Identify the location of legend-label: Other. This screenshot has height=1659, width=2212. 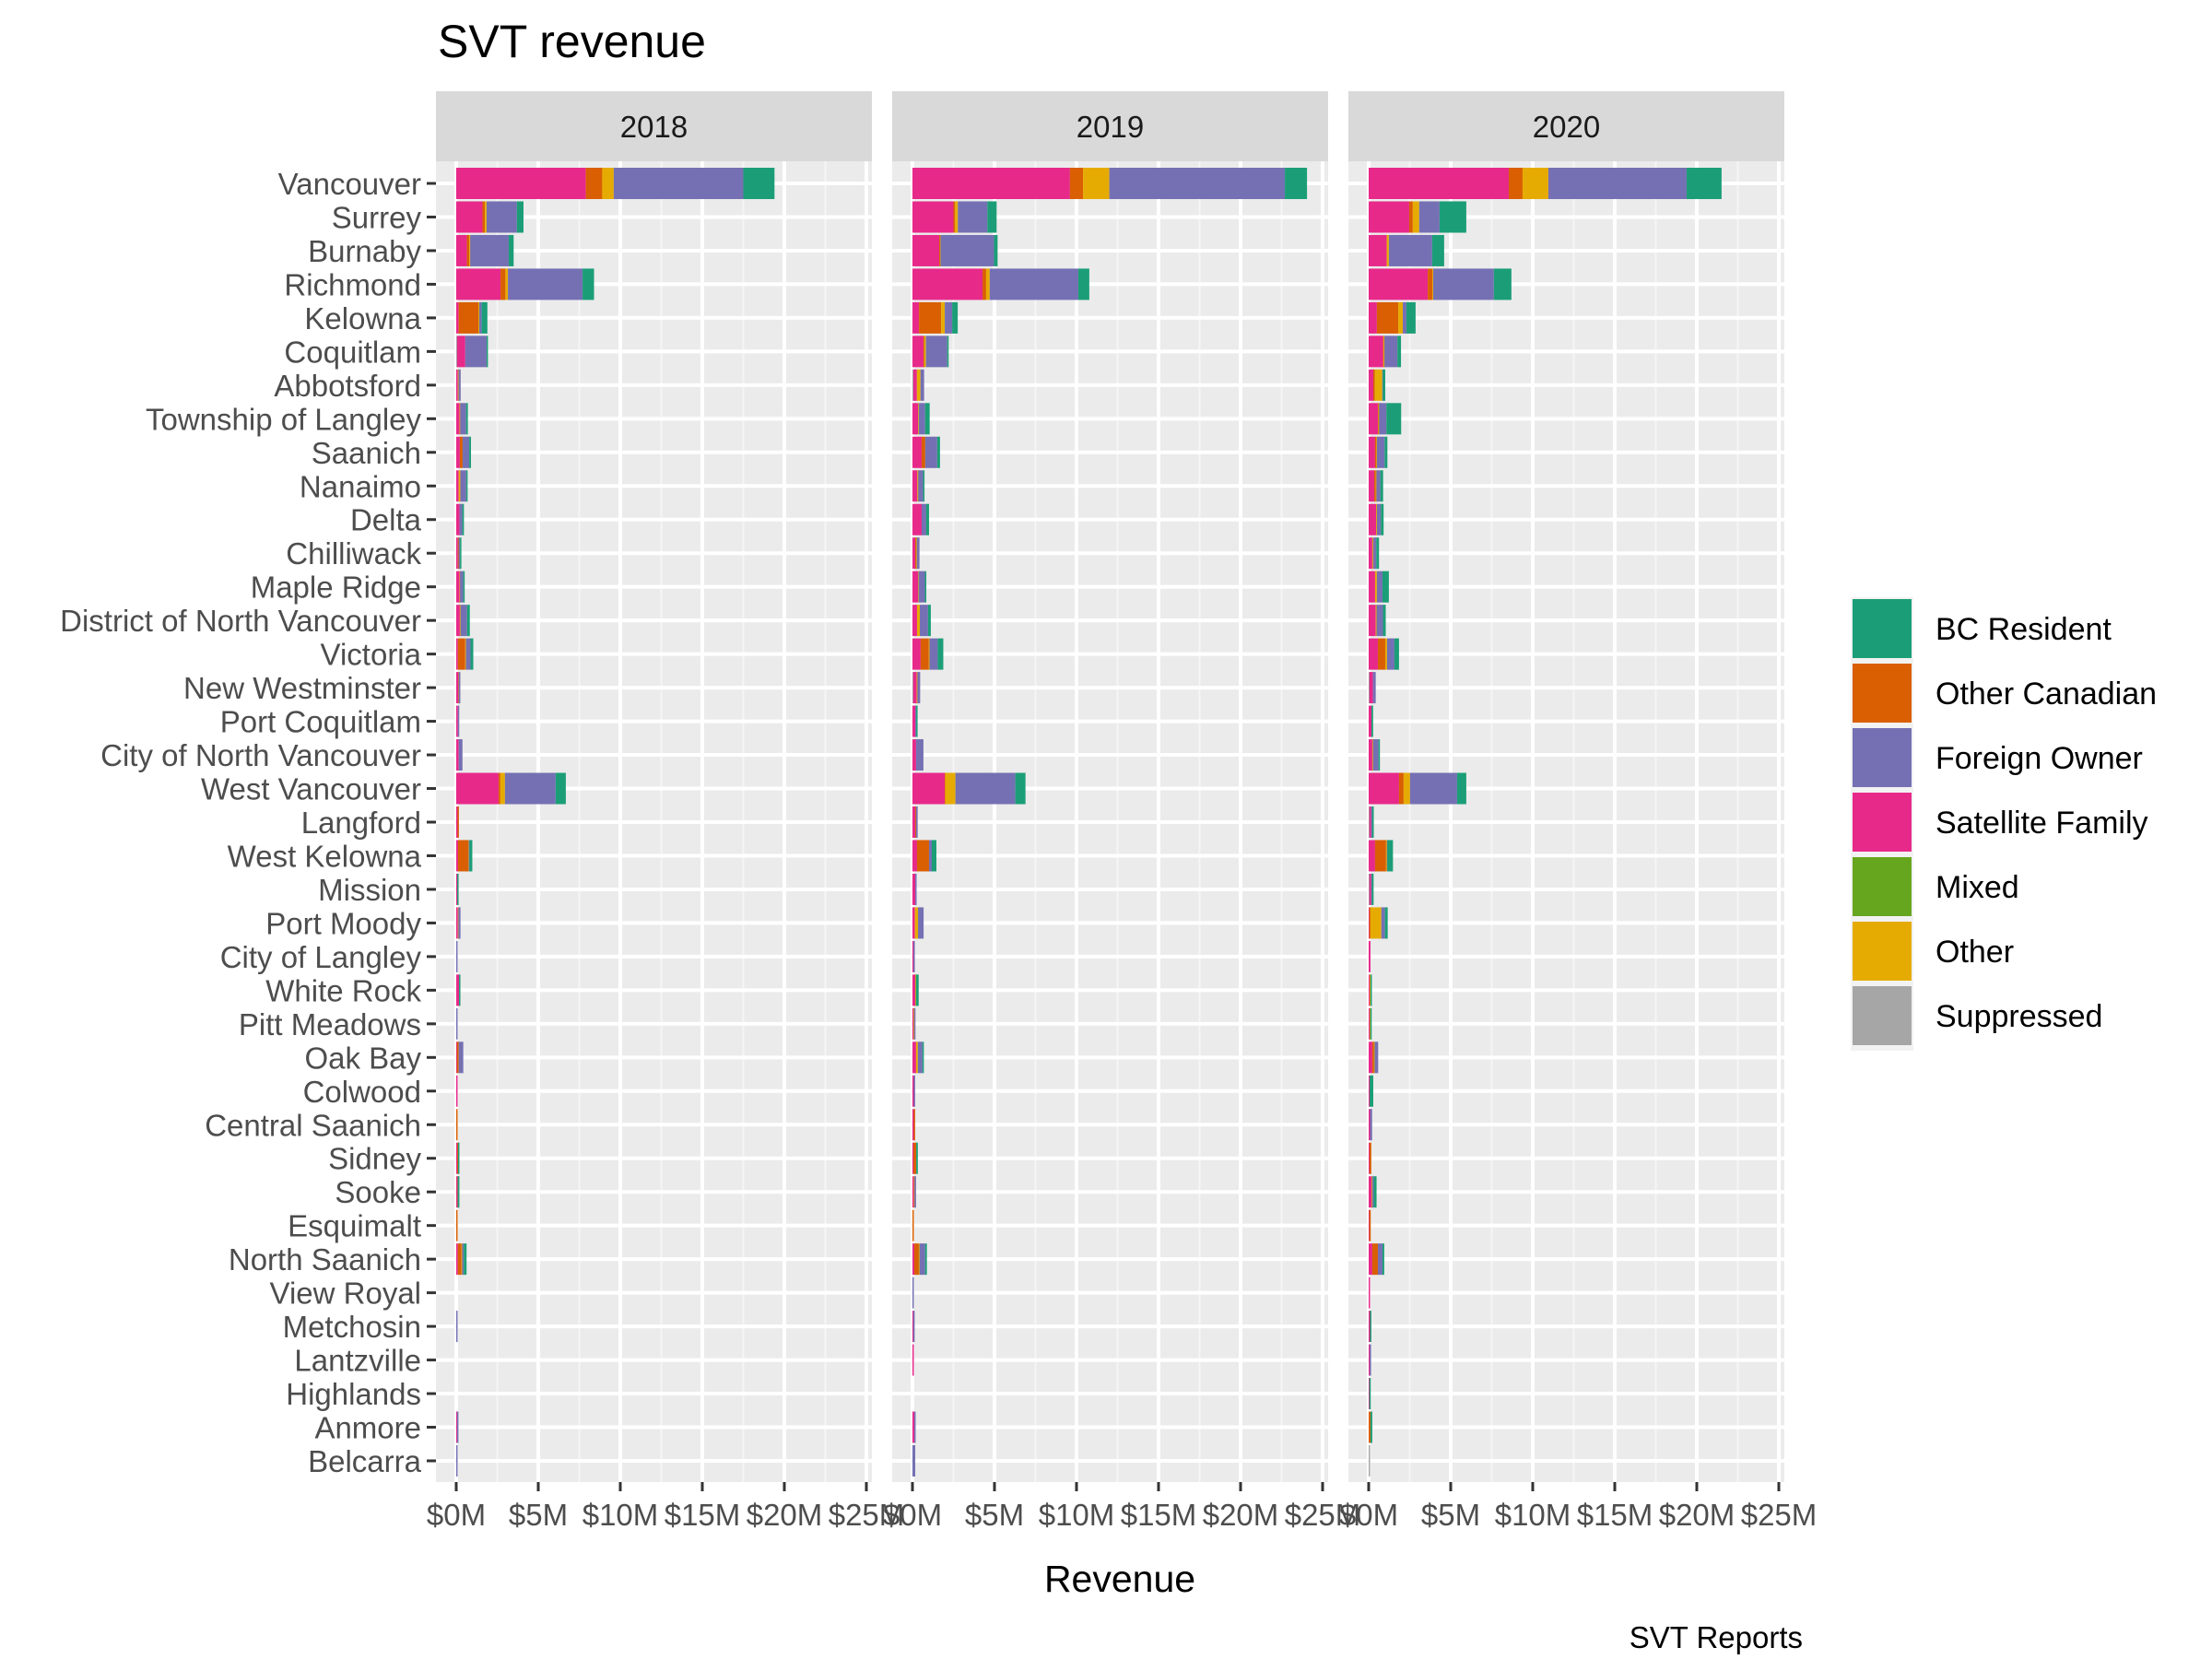
(1975, 952).